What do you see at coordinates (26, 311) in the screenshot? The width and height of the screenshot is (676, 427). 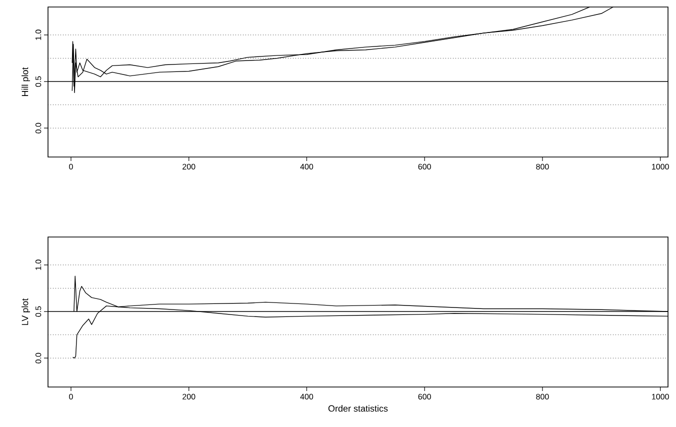 I see `y-axis-title: LV plot` at bounding box center [26, 311].